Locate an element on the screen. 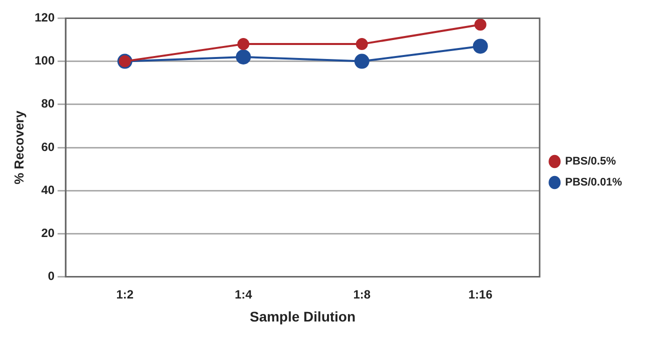  x-tick-label: 1:16 is located at coordinates (480, 294).